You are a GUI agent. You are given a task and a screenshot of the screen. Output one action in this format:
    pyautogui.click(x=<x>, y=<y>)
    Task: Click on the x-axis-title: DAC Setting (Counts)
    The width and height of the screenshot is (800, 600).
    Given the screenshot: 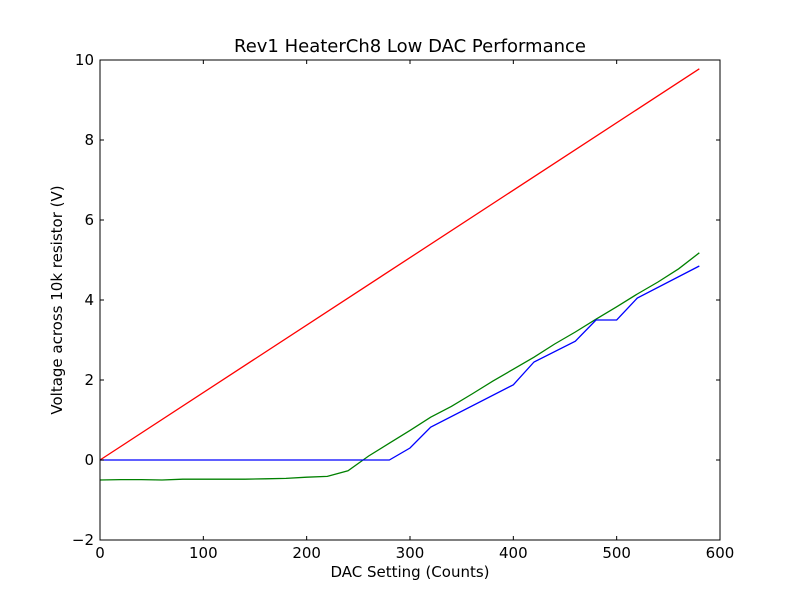 What is the action you would take?
    pyautogui.click(x=409, y=572)
    